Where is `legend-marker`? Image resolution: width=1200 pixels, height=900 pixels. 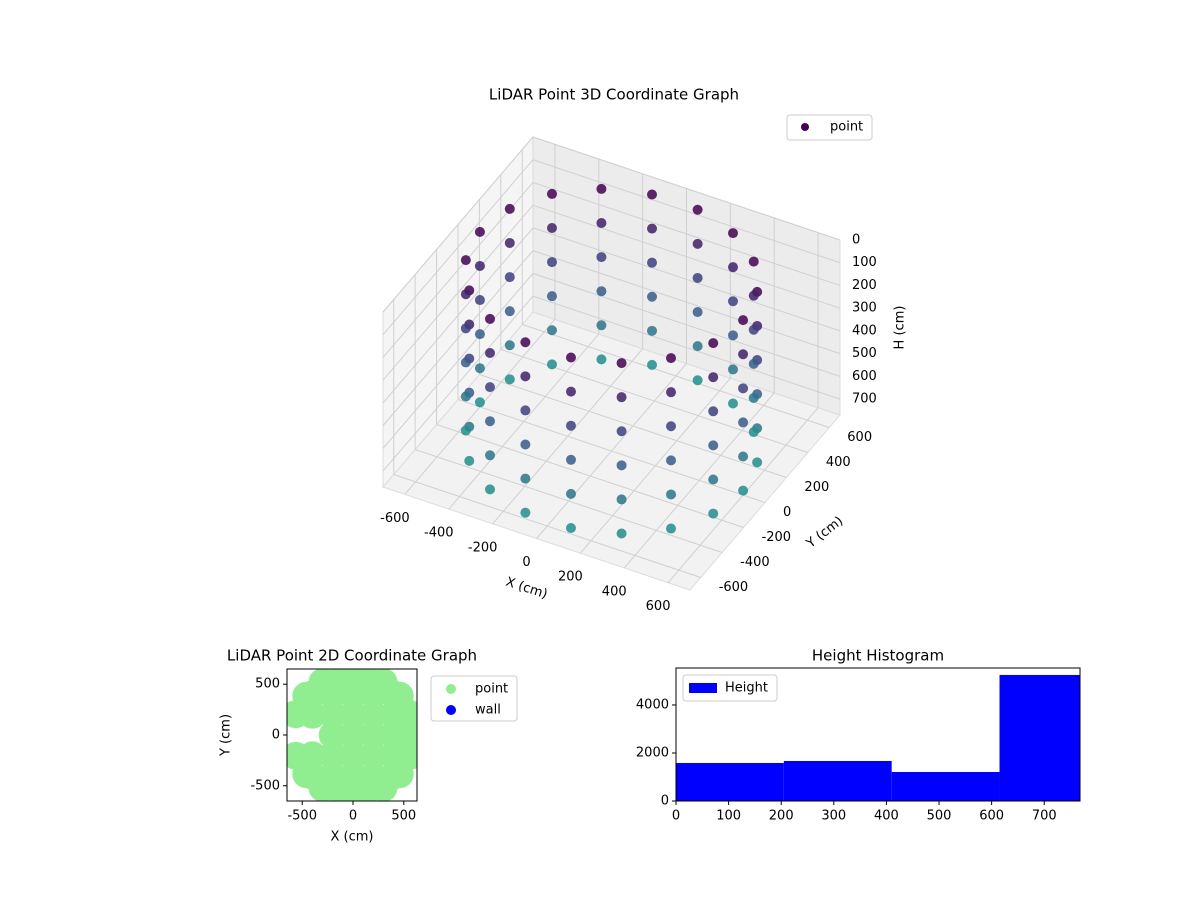
legend-marker is located at coordinates (703, 688).